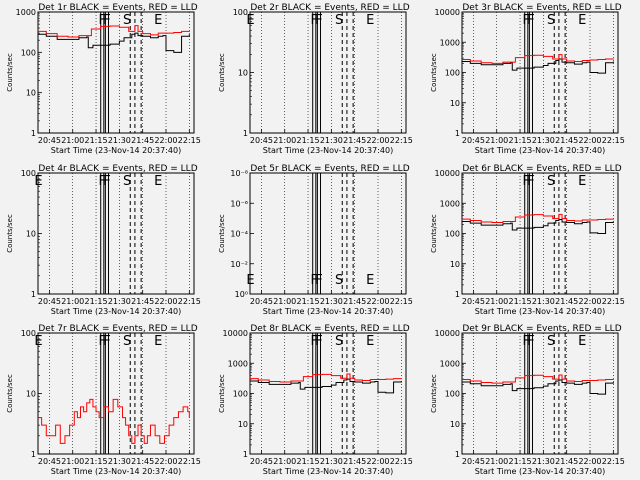 The height and width of the screenshot is (480, 640). What do you see at coordinates (117, 169) in the screenshot?
I see `panel-title: Det 4r BLACK = Events, RED = LLD` at bounding box center [117, 169].